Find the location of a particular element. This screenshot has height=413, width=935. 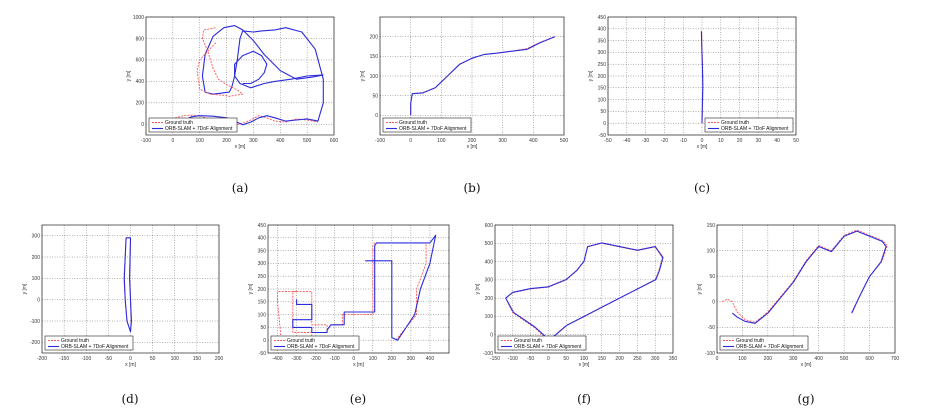

subfigure-caption: (e) is located at coordinates (358, 399).